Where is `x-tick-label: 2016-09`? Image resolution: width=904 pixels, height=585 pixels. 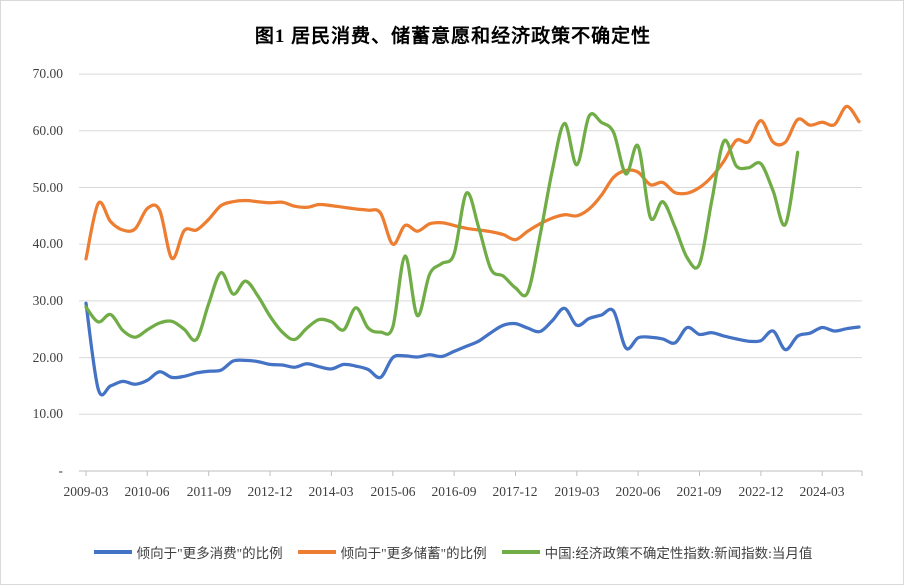
x-tick-label: 2016-09 is located at coordinates (454, 491).